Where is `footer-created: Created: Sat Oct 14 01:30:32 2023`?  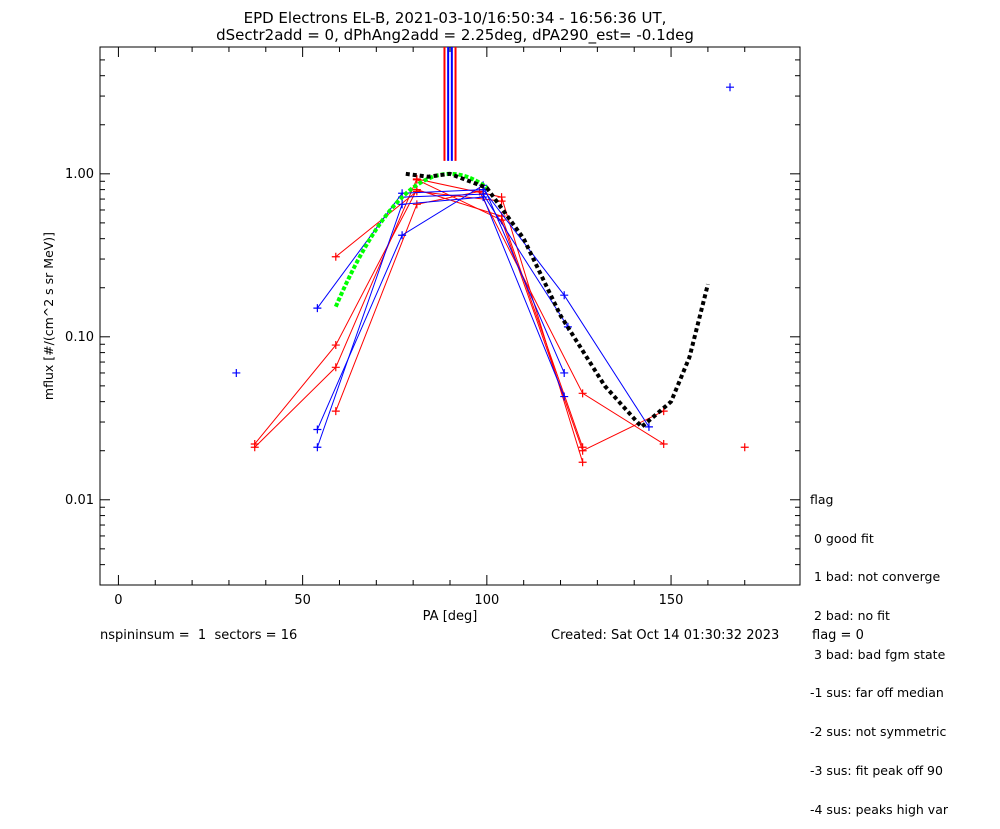
footer-created: Created: Sat Oct 14 01:30:32 2023 is located at coordinates (665, 635).